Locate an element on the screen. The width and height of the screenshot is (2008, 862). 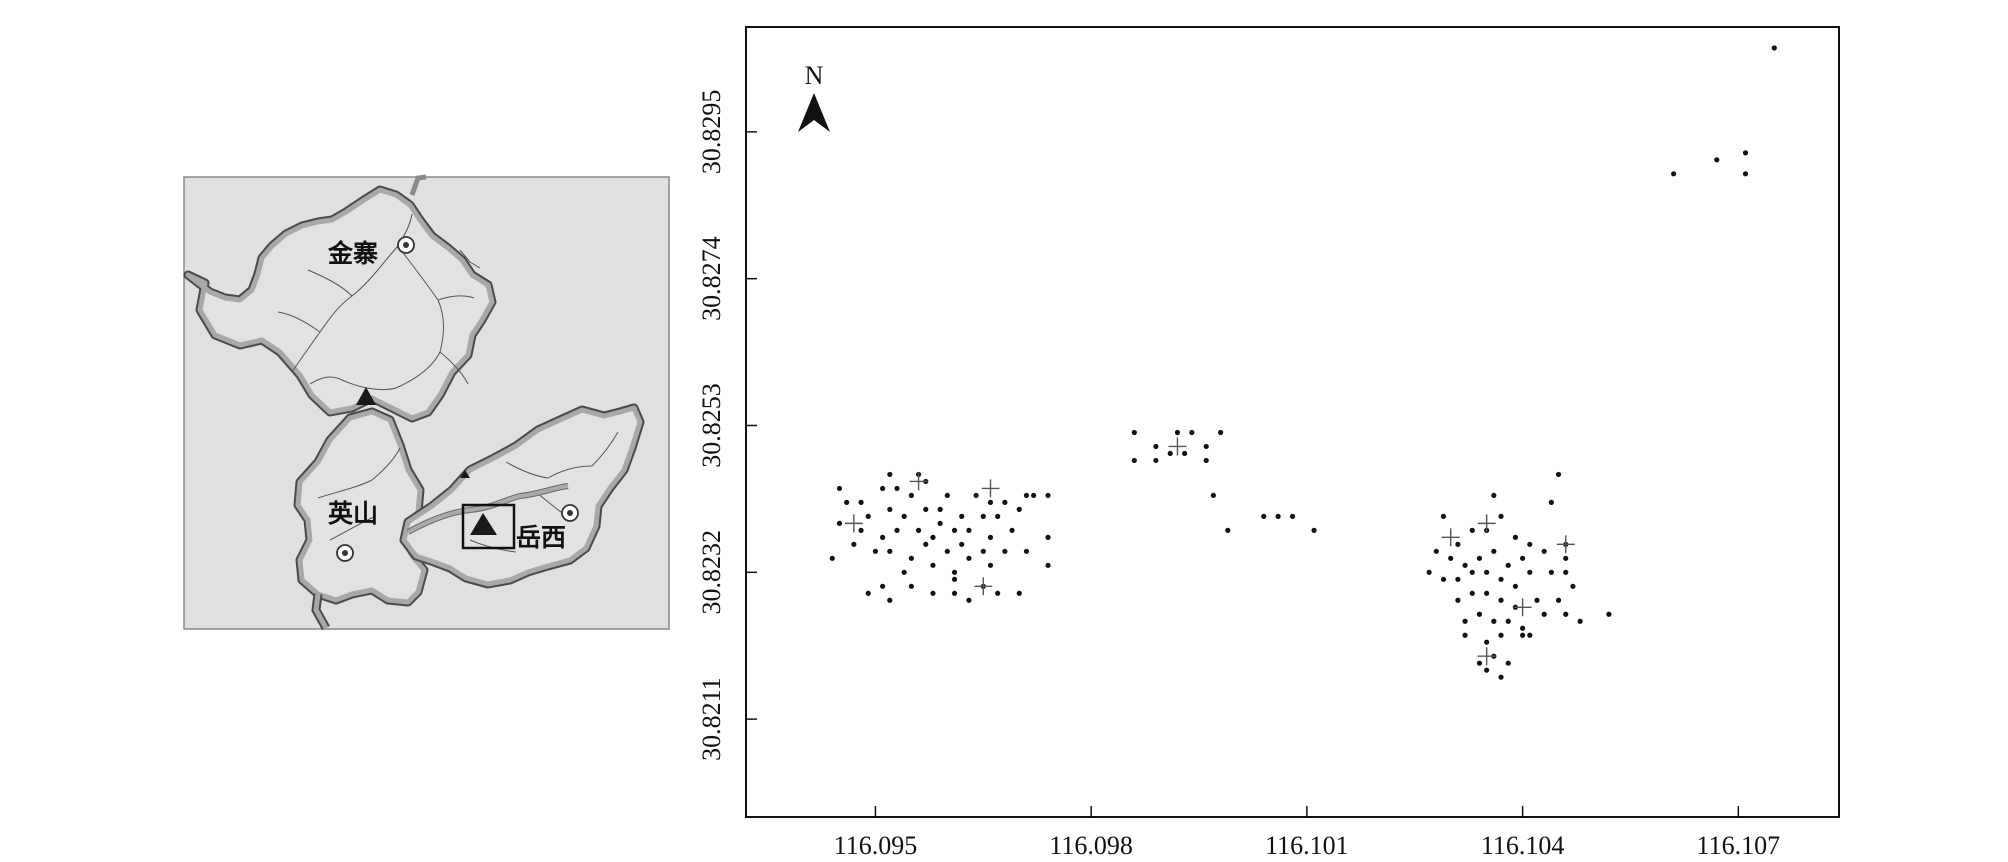
jinzhai-boundary is located at coordinates (340, 304).